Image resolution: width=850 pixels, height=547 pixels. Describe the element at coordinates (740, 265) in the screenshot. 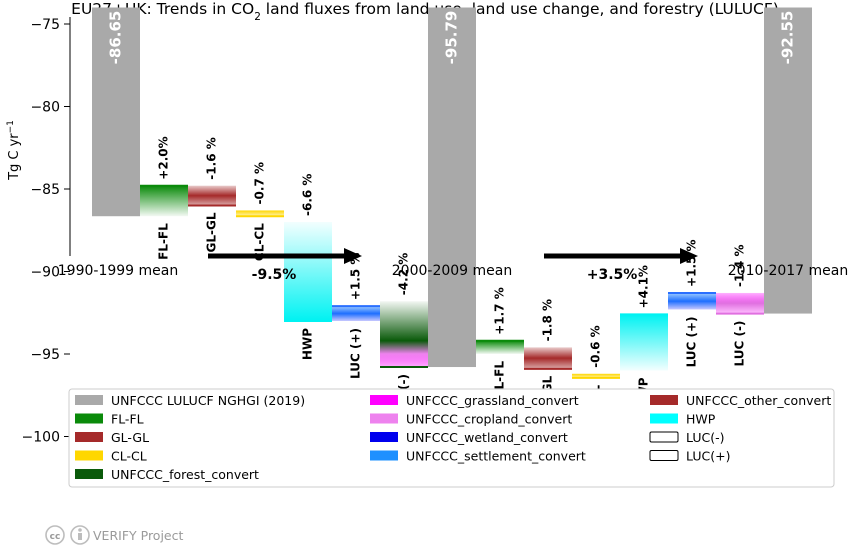

I see `step-percent-label: -1.4 %` at that location.